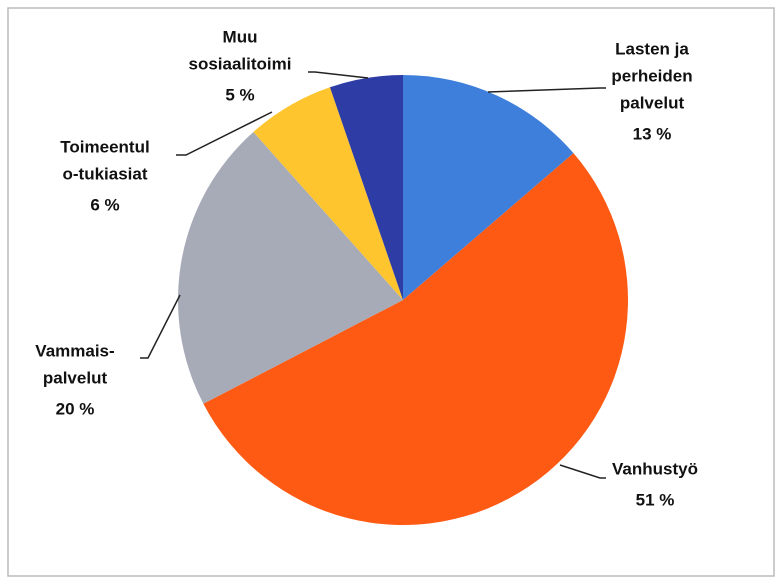  Describe the element at coordinates (240, 36) in the screenshot. I see `slice-label: Muu` at that location.